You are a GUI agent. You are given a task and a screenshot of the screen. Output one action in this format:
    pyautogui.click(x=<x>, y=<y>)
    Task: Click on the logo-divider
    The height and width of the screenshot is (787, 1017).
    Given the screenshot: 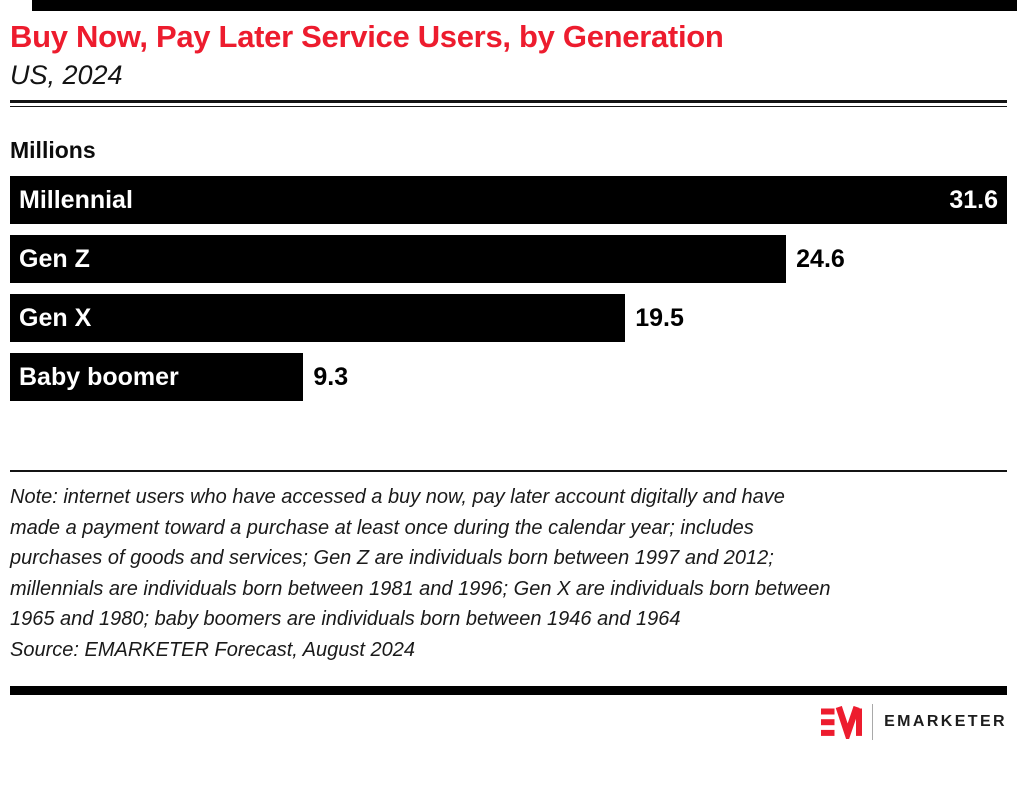 What is the action you would take?
    pyautogui.click(x=873, y=722)
    